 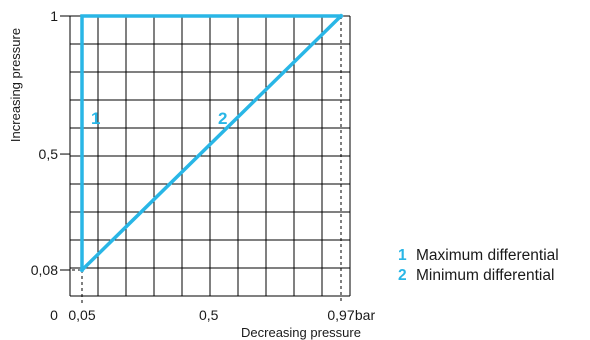 I want to click on legend-number: 1, so click(x=402, y=255).